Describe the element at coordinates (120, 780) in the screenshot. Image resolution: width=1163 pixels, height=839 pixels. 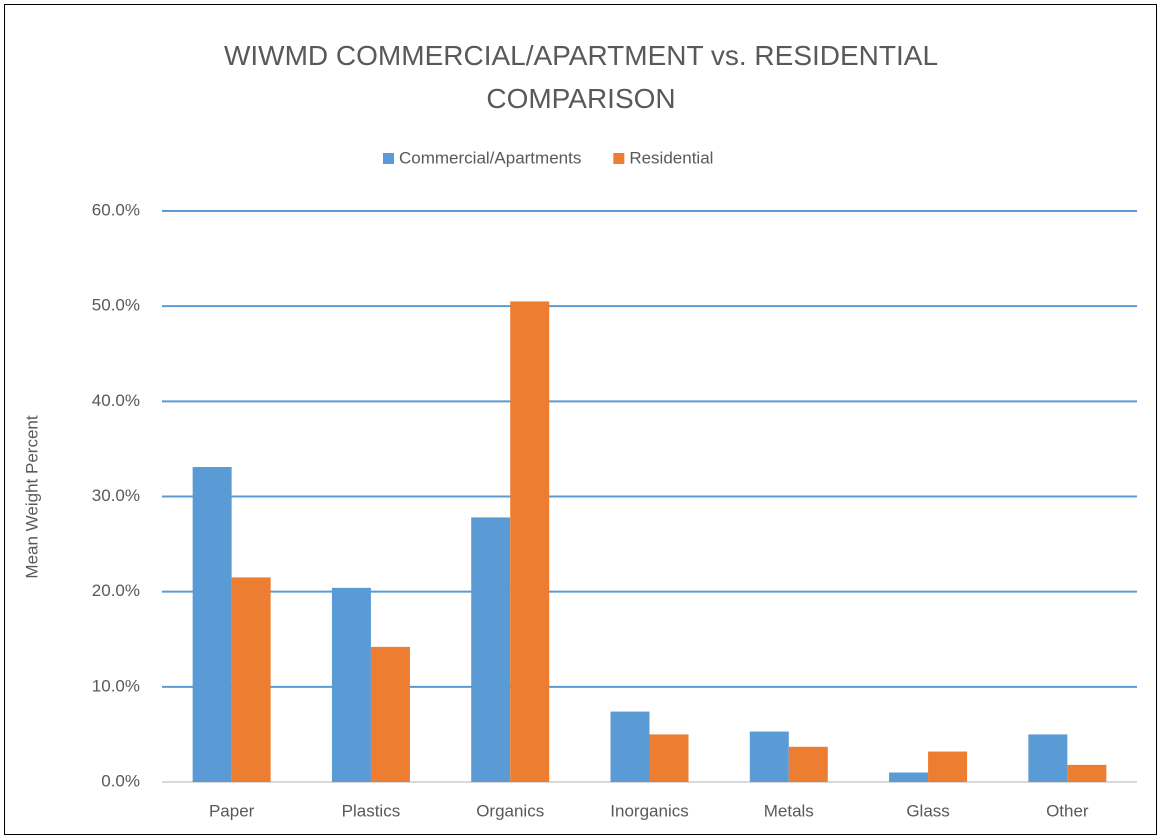
I see `y-tick-label: 0.0%` at that location.